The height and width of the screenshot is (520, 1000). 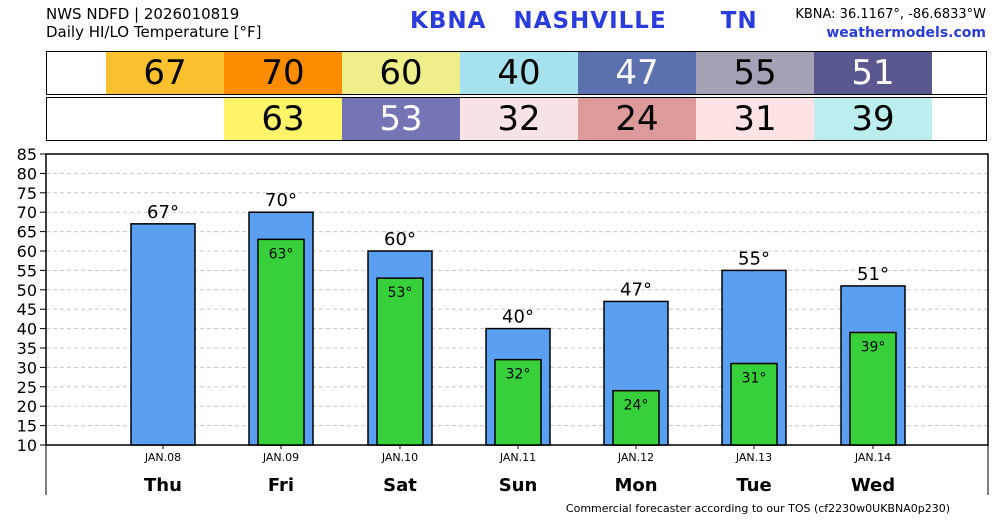 I want to click on x-day-label: Wed, so click(x=873, y=485).